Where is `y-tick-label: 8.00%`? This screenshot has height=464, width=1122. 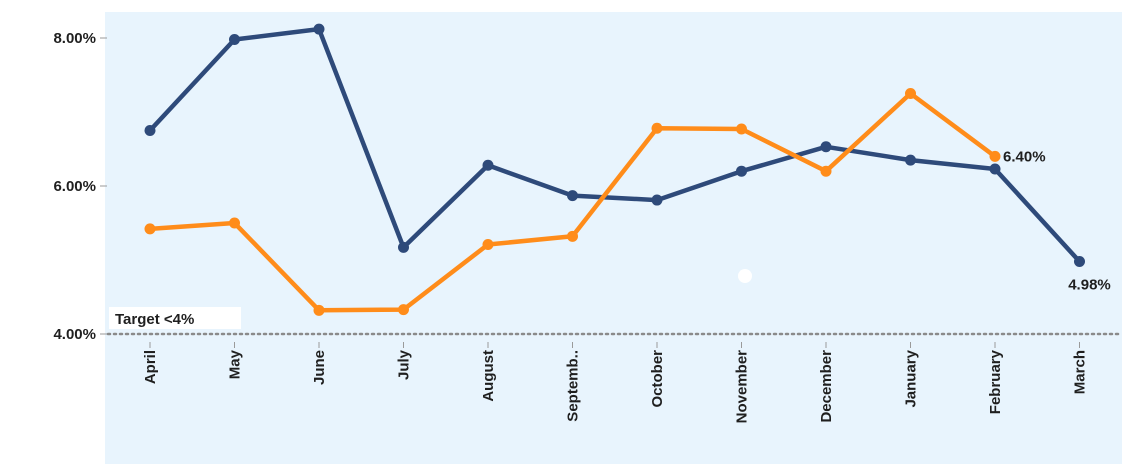
y-tick-label: 8.00% is located at coordinates (74, 38).